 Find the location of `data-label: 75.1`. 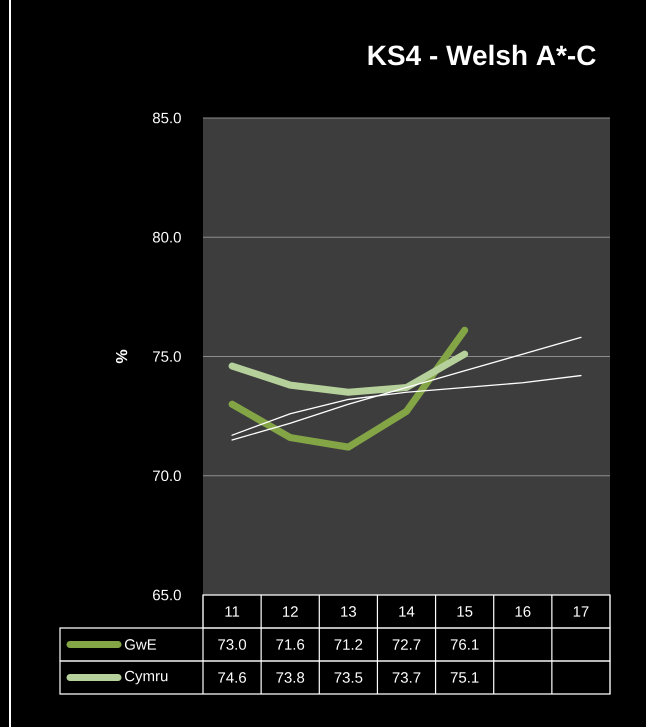

data-label: 75.1 is located at coordinates (464, 677).